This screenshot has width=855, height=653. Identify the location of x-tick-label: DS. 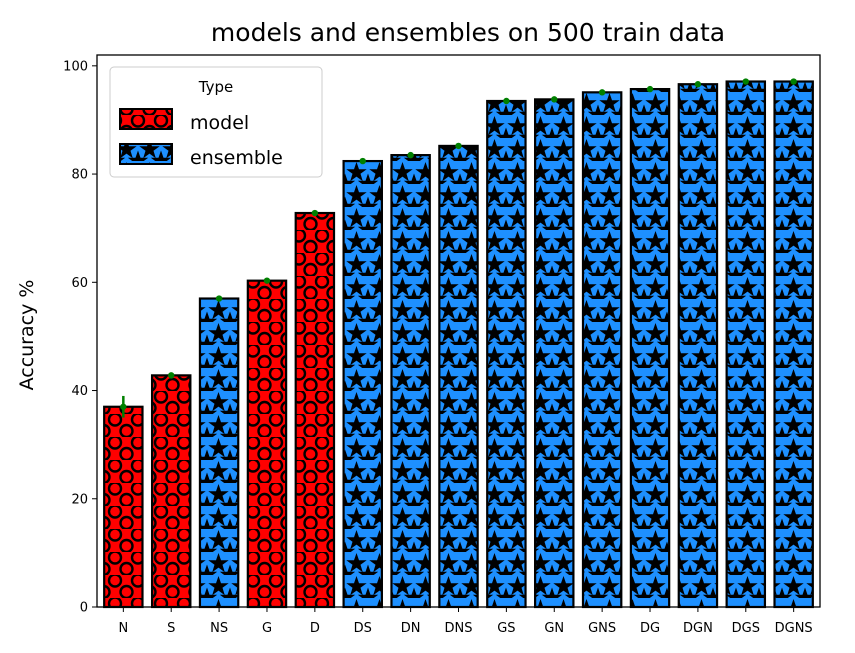
(363, 628).